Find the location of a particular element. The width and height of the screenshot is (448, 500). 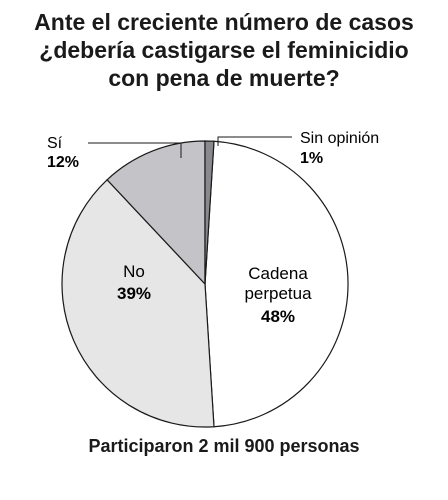

chart-title-line-2: ¿debería castigarse el feminicidio is located at coordinates (224, 50).